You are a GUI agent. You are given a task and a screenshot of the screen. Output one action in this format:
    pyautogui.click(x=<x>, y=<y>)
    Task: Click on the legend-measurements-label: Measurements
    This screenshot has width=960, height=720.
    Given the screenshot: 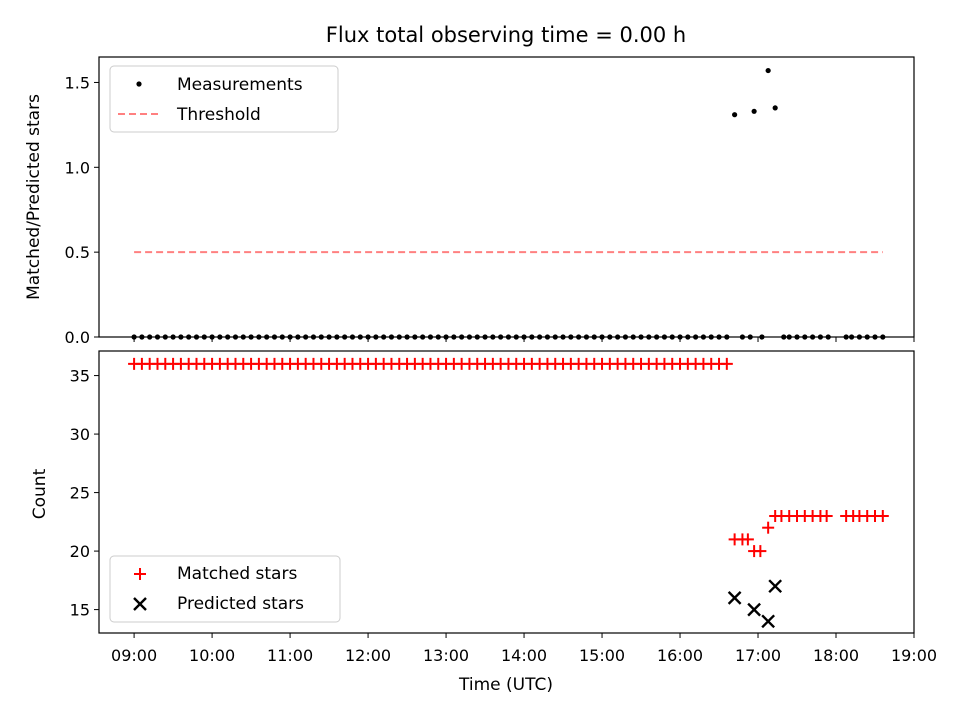 What is the action you would take?
    pyautogui.click(x=240, y=85)
    